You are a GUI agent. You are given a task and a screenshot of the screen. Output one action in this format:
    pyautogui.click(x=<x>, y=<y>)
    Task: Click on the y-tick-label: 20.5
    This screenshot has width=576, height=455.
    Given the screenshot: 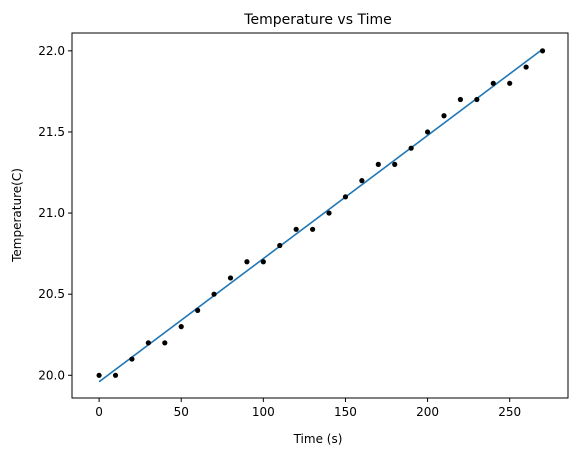 What is the action you would take?
    pyautogui.click(x=51, y=294)
    